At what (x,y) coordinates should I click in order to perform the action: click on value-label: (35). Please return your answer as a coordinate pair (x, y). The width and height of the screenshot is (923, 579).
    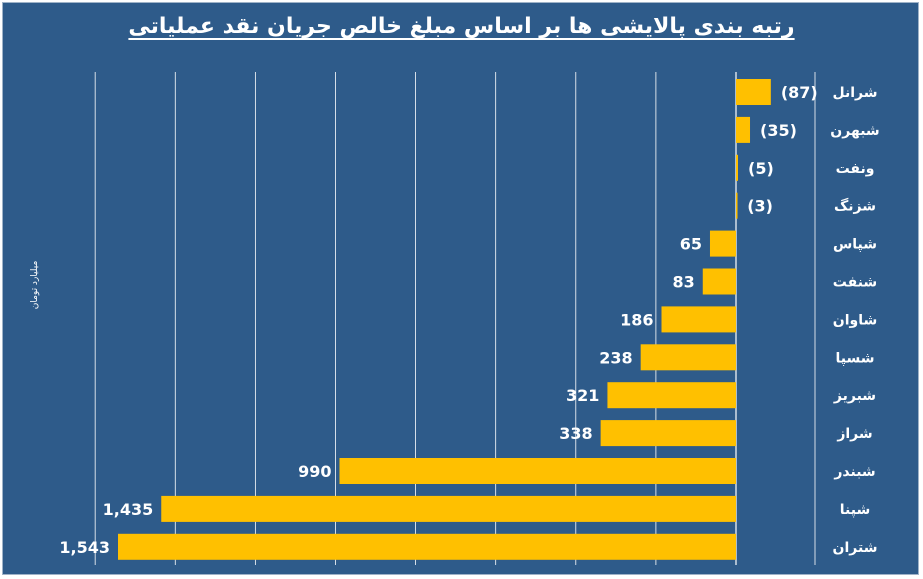
    Looking at the image, I should click on (778, 130).